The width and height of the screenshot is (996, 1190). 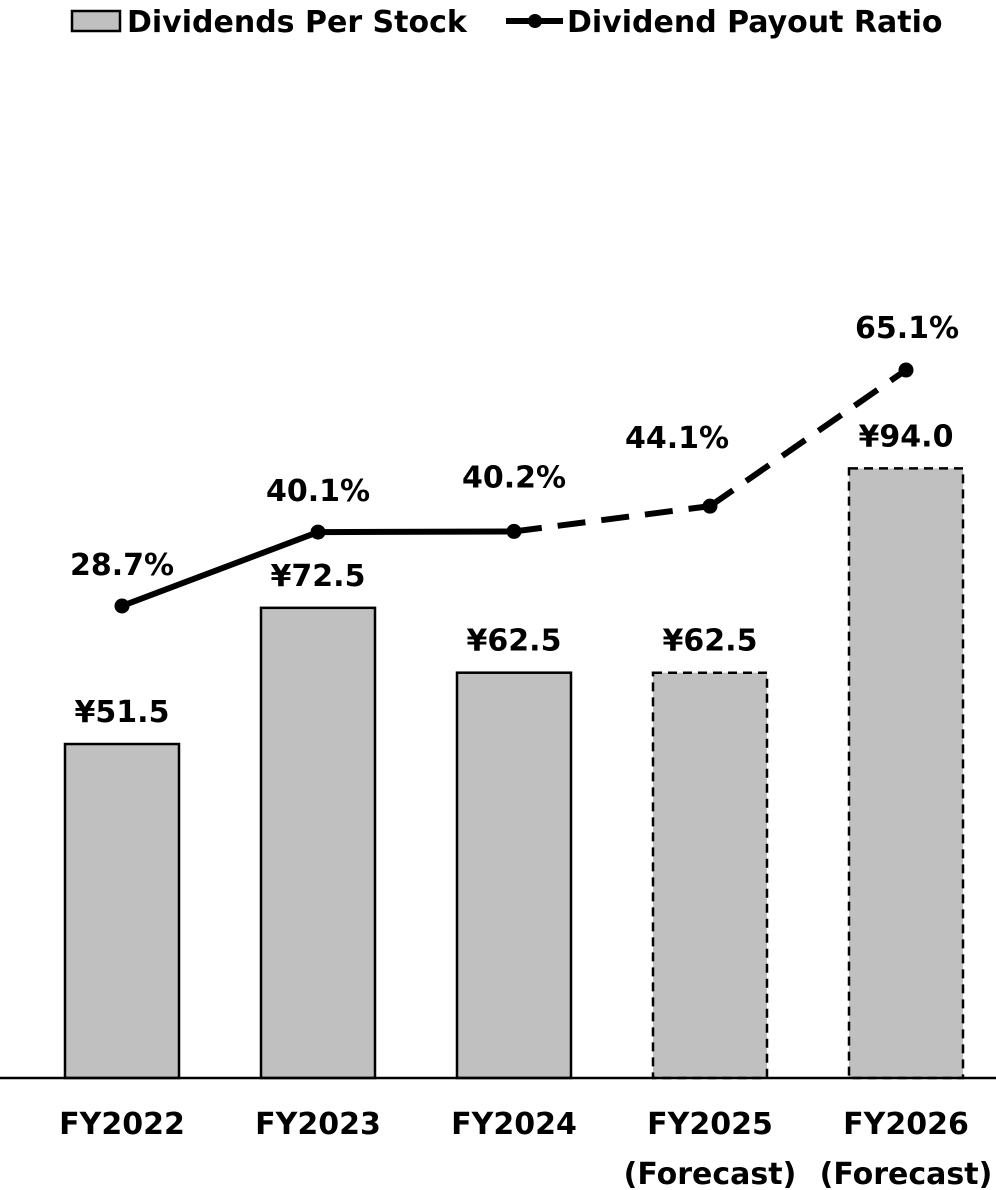 I want to click on legend-marker-dividend-payout-ratio, so click(x=535, y=21).